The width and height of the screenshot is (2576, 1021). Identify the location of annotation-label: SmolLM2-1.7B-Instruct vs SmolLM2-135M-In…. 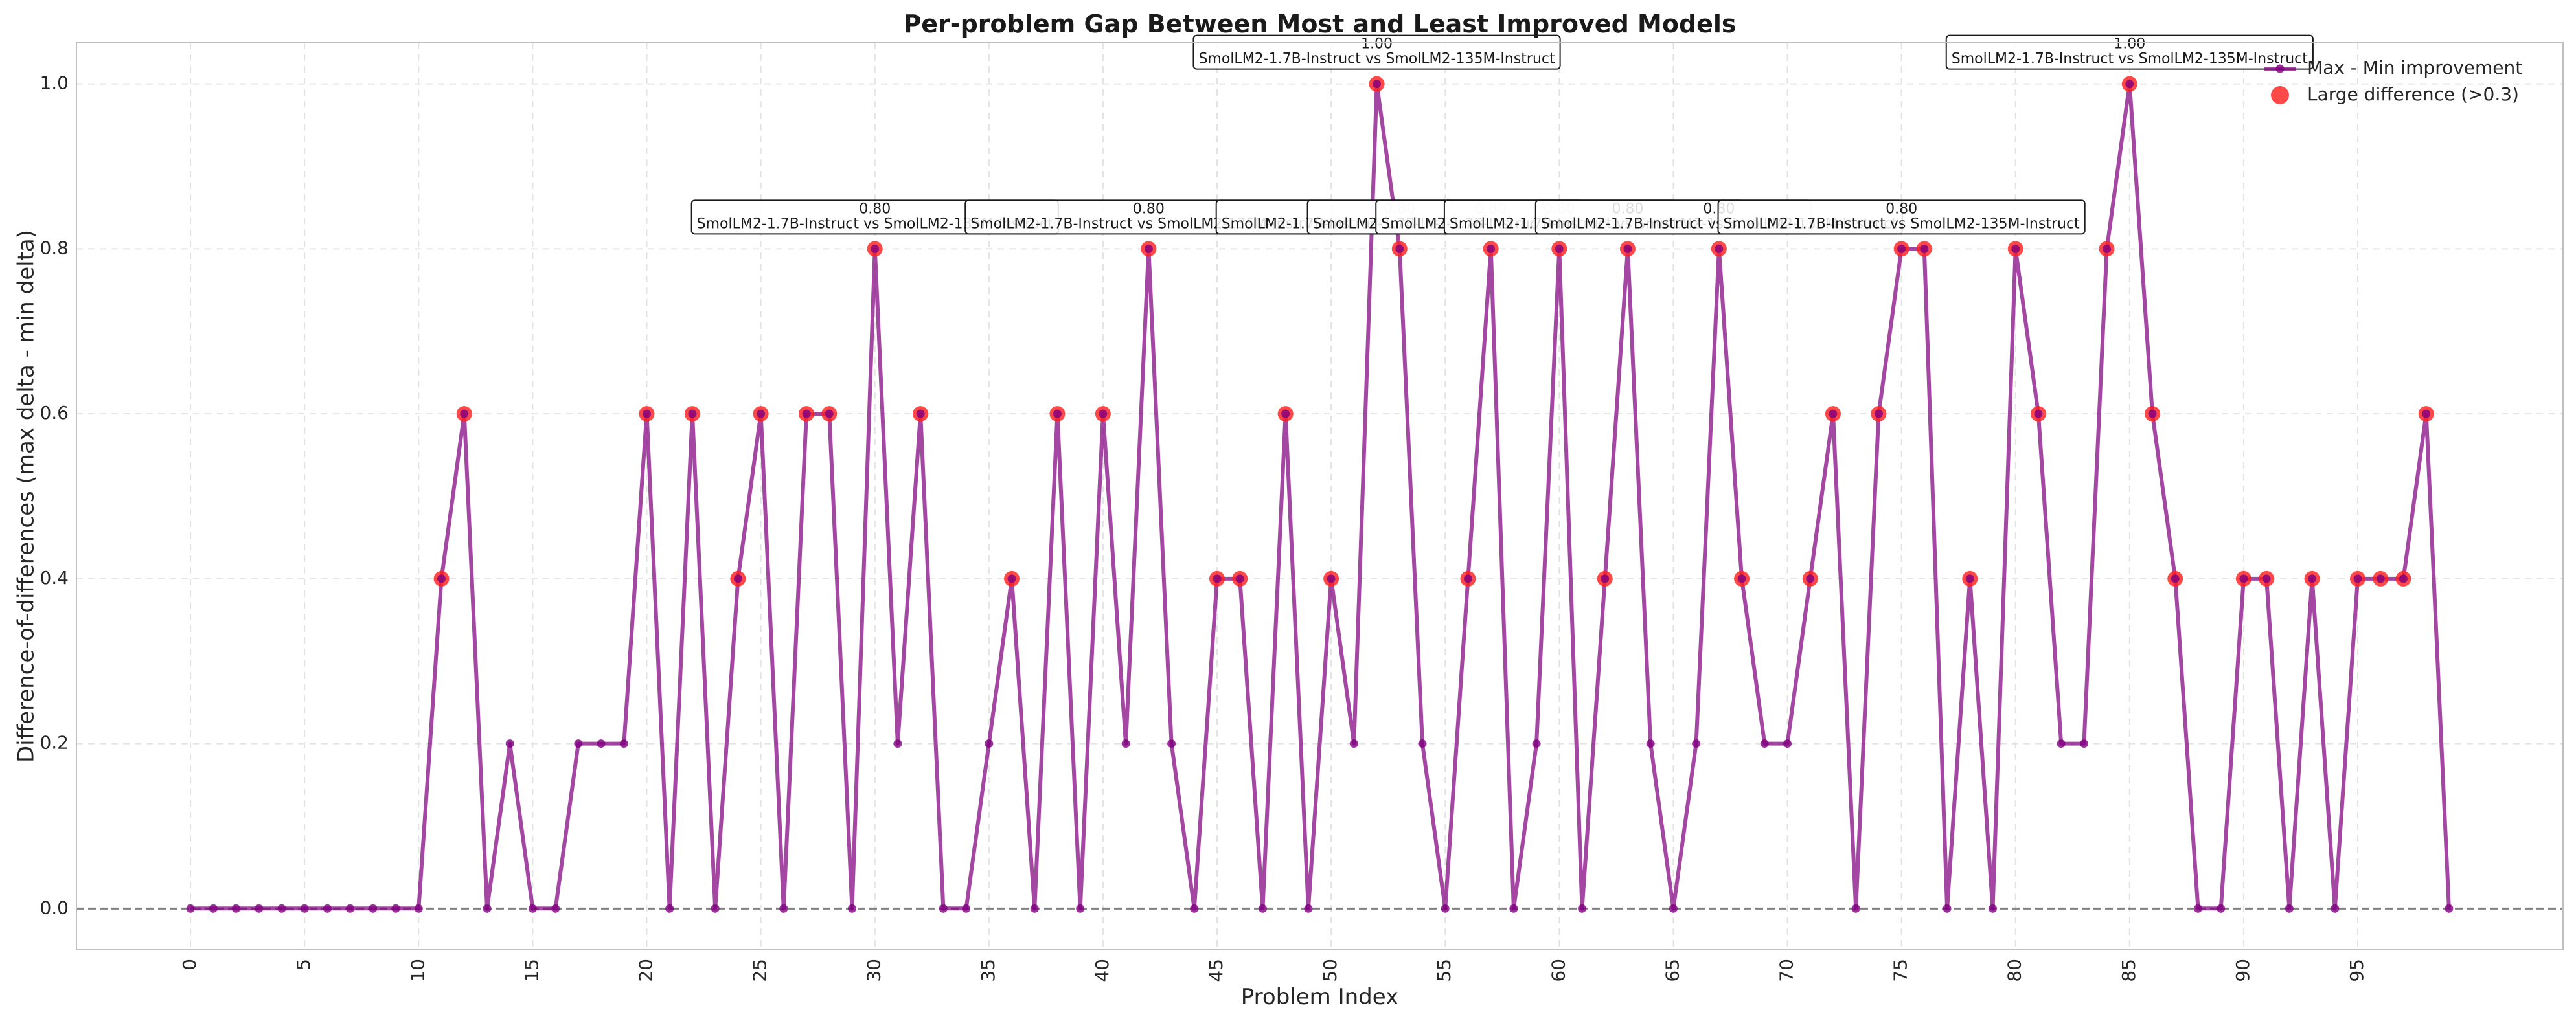
(1902, 224).